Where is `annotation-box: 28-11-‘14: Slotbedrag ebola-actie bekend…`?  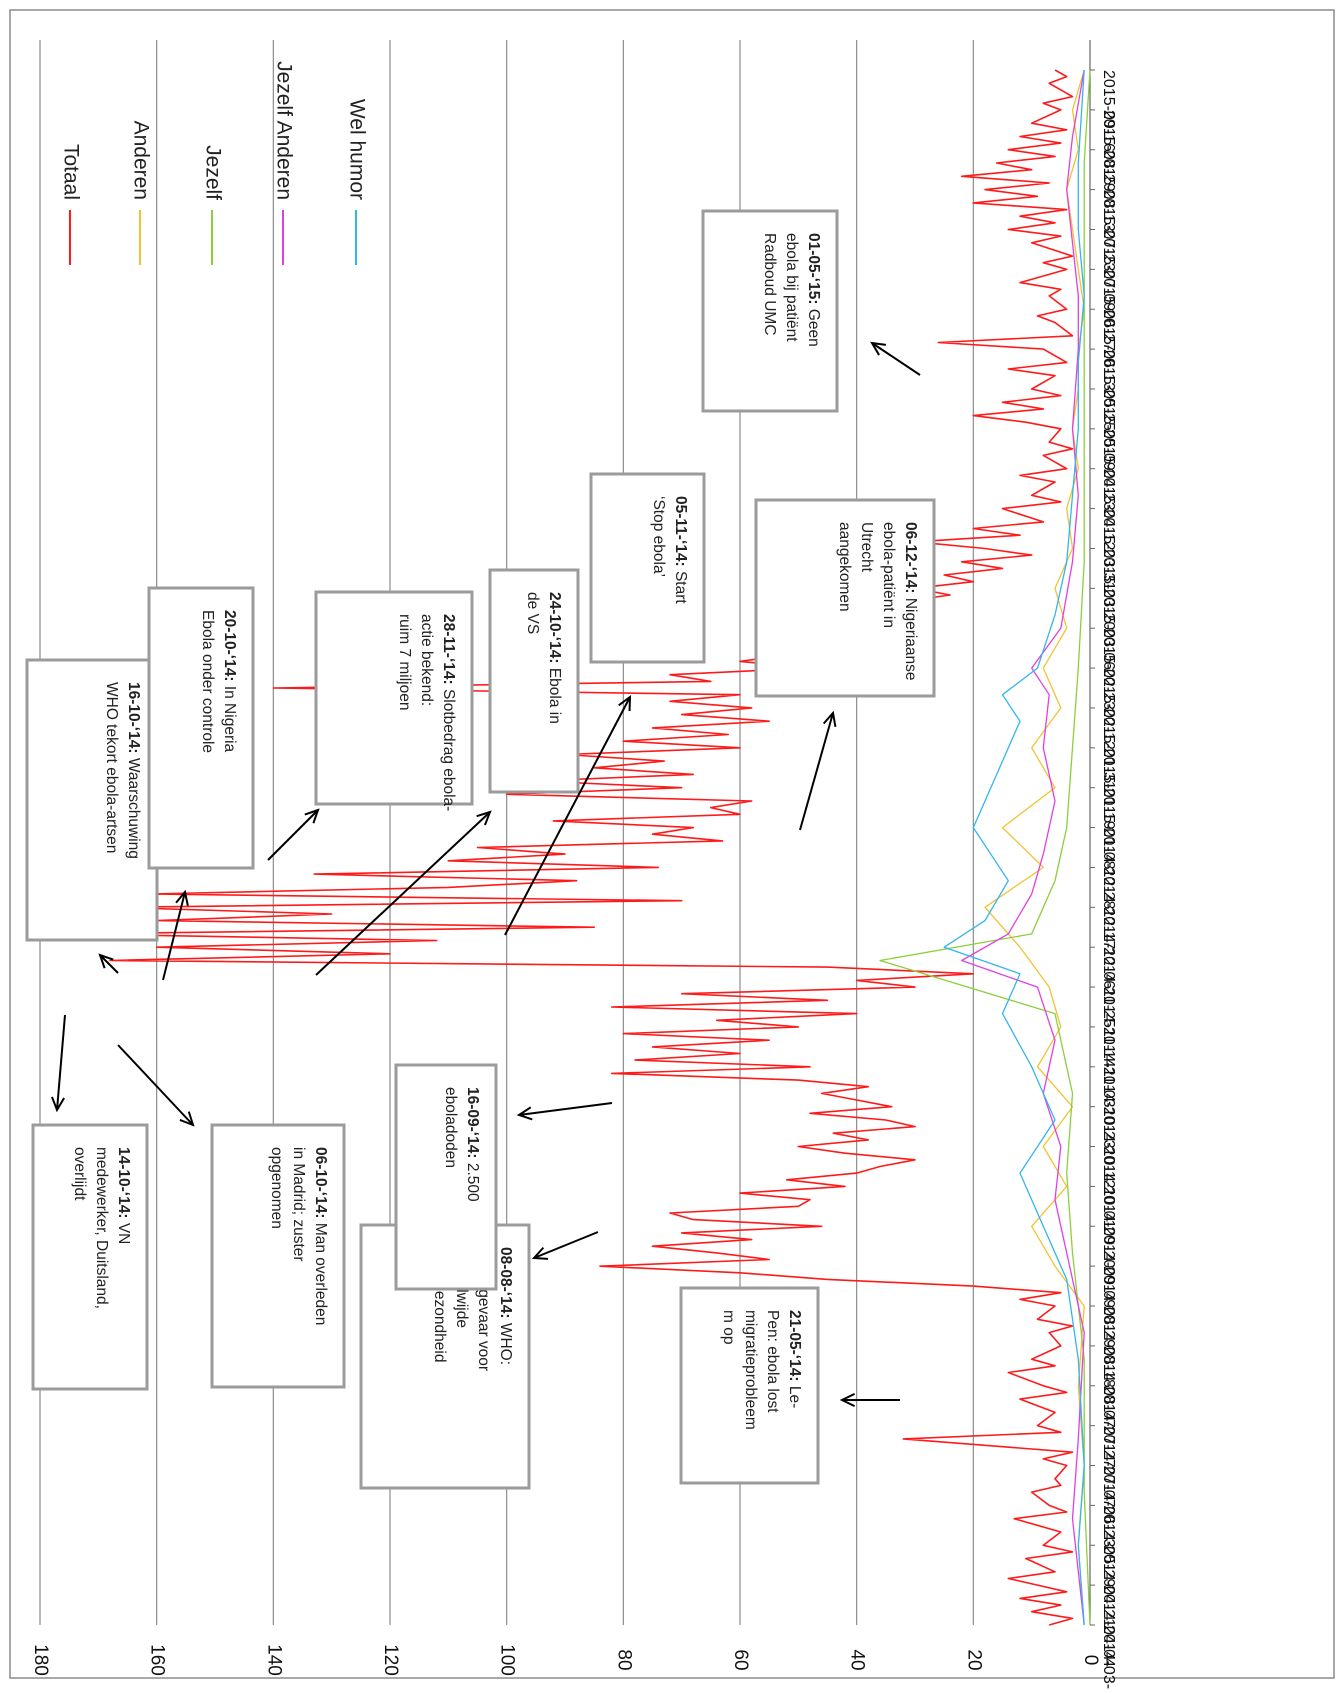
annotation-box: 28-11-‘14: Slotbedrag ebola-actie bekend… is located at coordinates (394, 700).